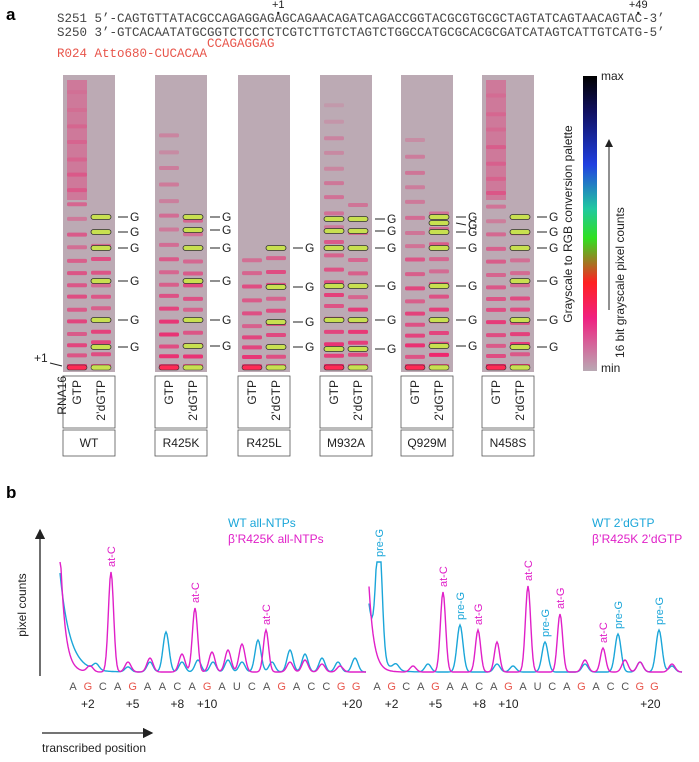 The width and height of the screenshot is (699, 762). I want to click on lane-box, so click(346, 402).